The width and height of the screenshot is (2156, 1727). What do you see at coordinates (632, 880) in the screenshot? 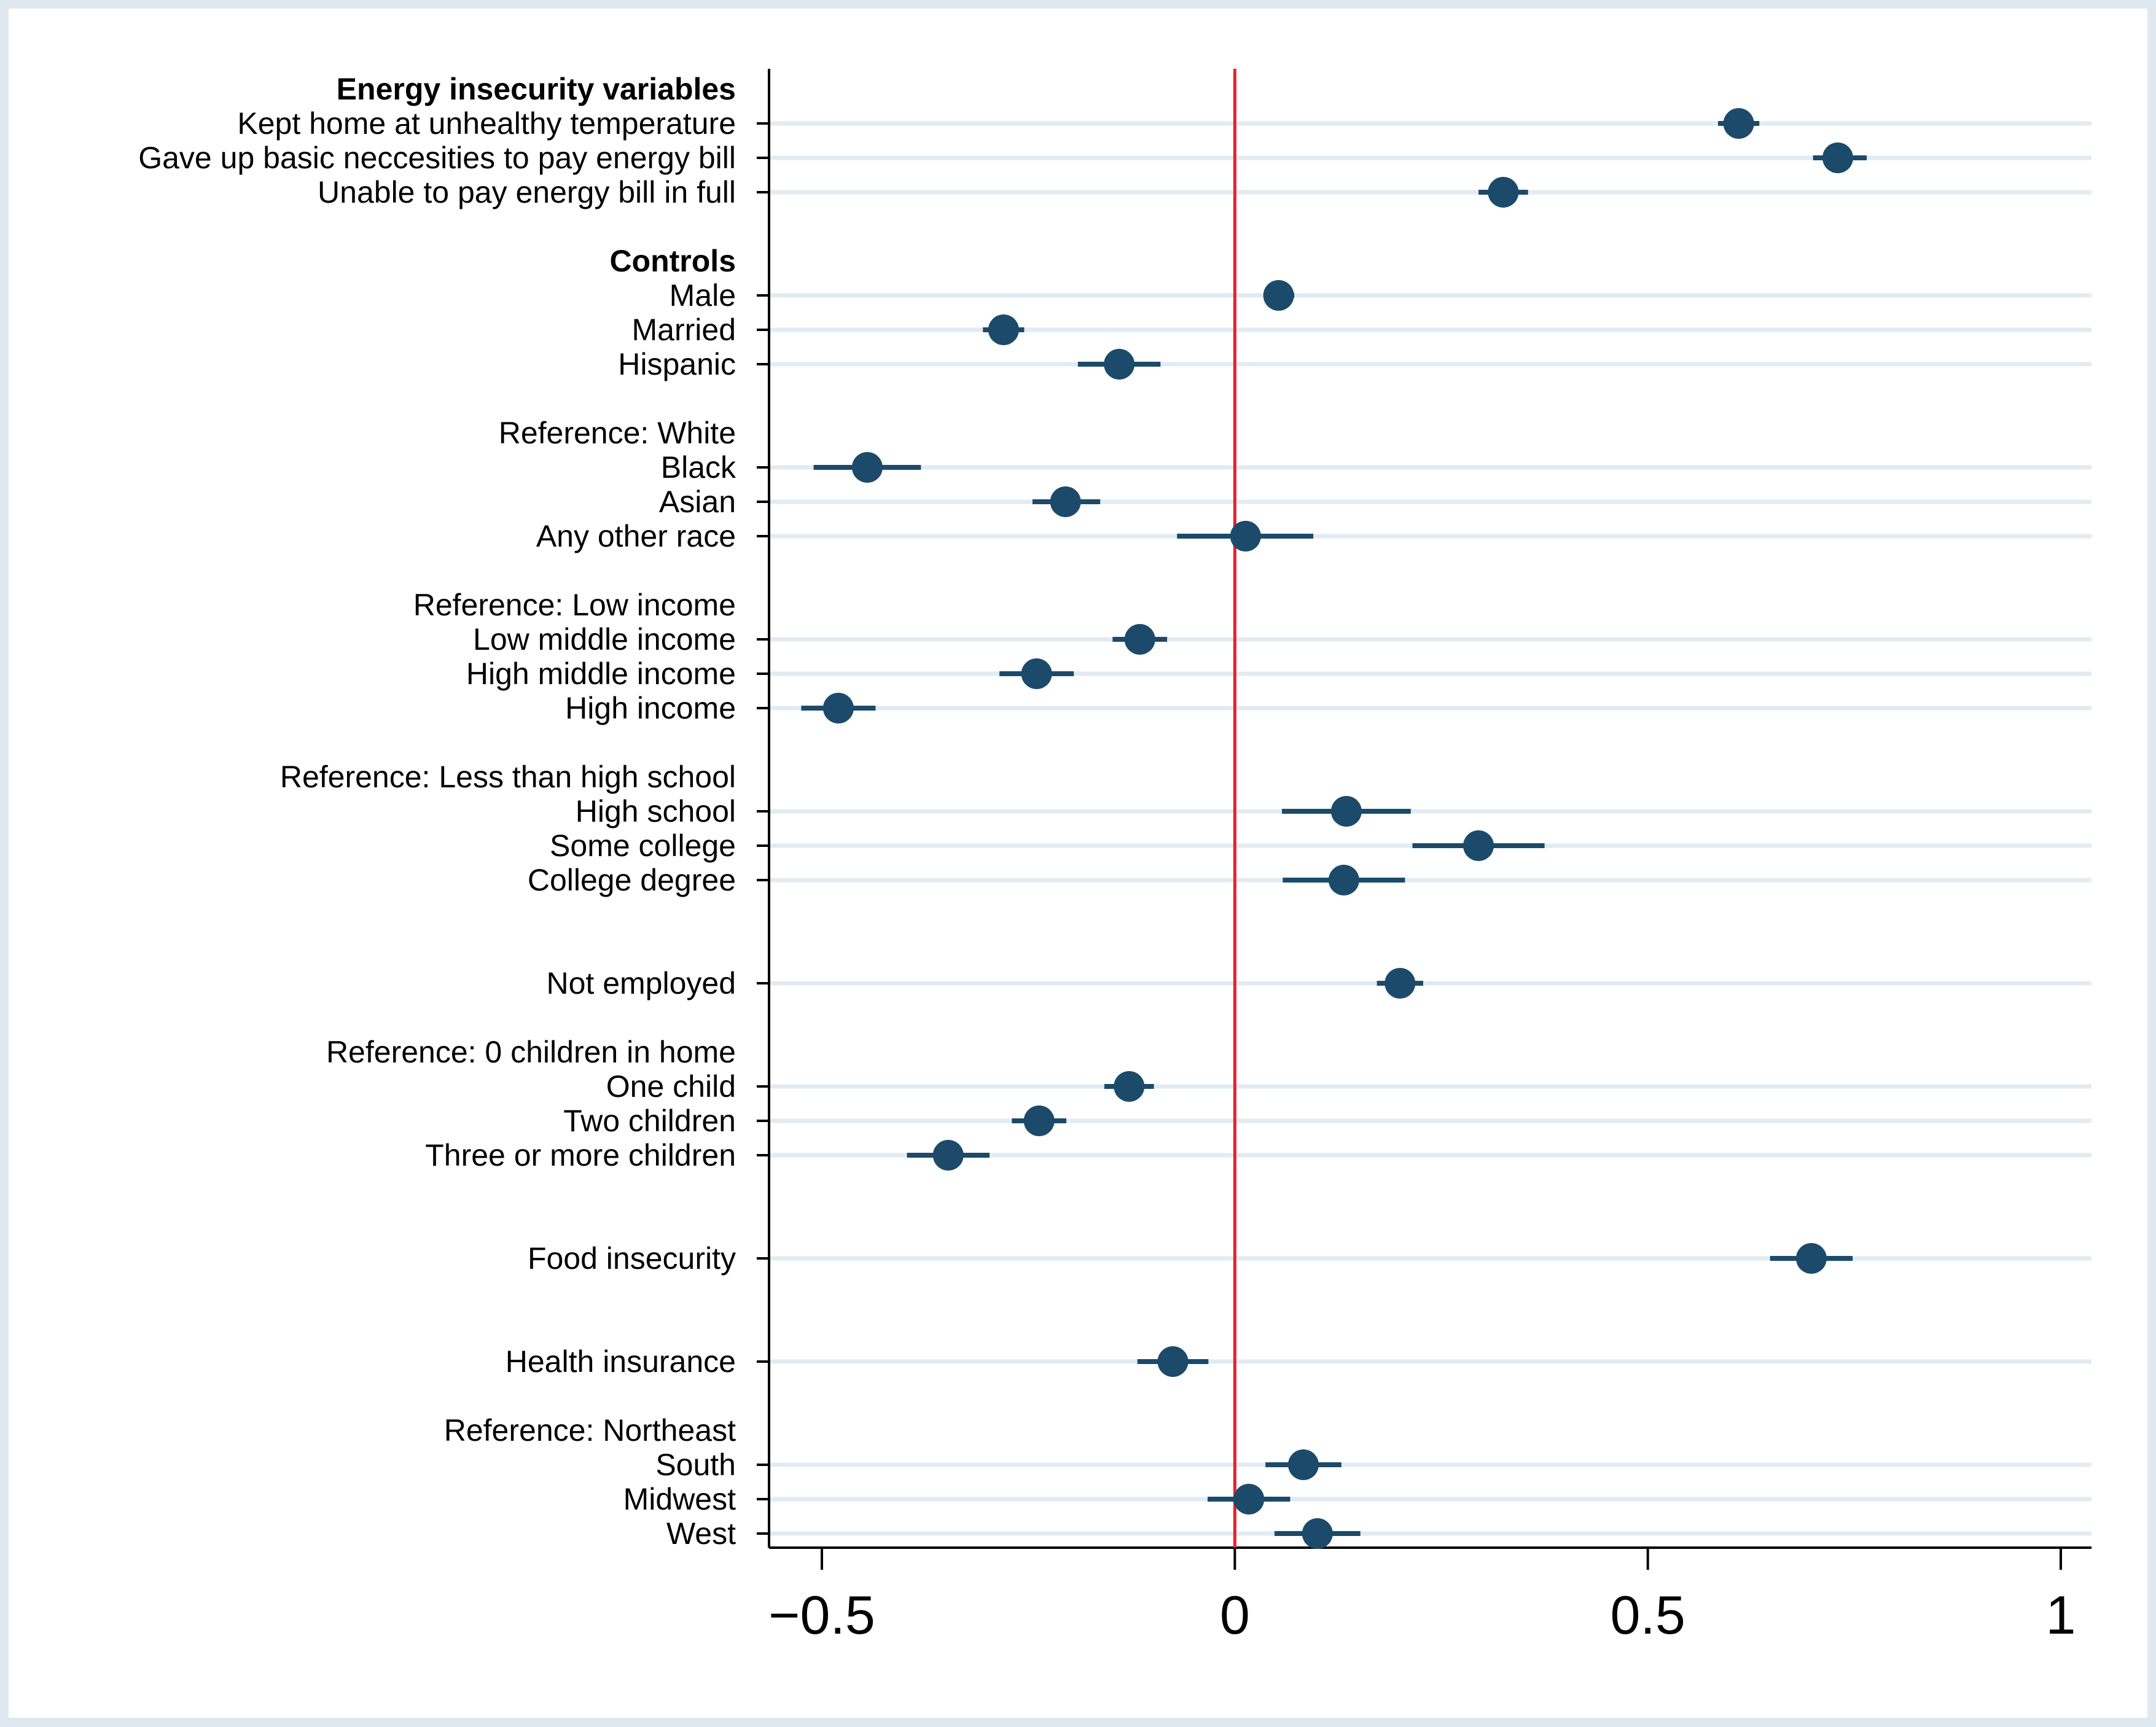
I see `row-label: College degree` at bounding box center [632, 880].